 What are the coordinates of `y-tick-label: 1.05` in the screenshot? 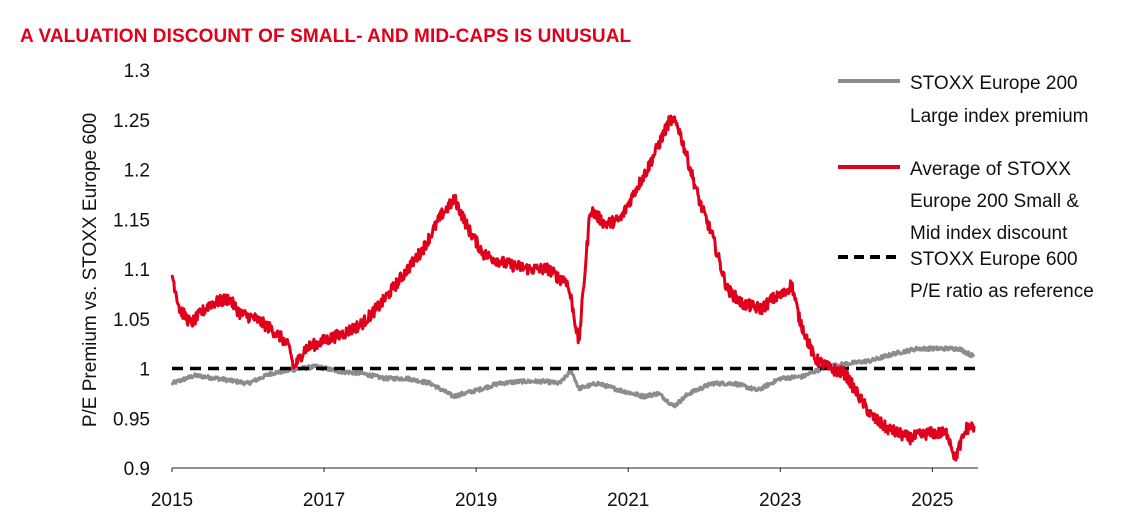 It's located at (131, 320).